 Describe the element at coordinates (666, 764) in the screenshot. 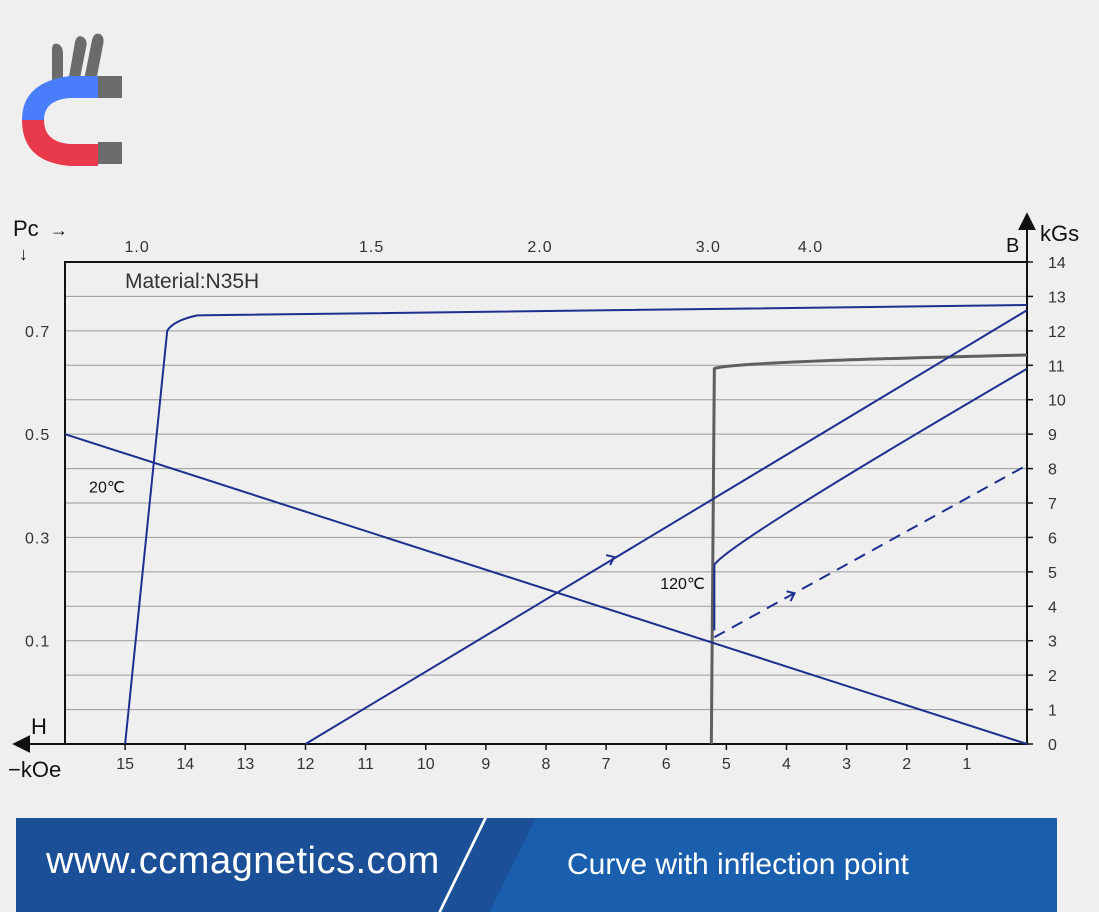

I see `x-tick-label-6: 6` at that location.